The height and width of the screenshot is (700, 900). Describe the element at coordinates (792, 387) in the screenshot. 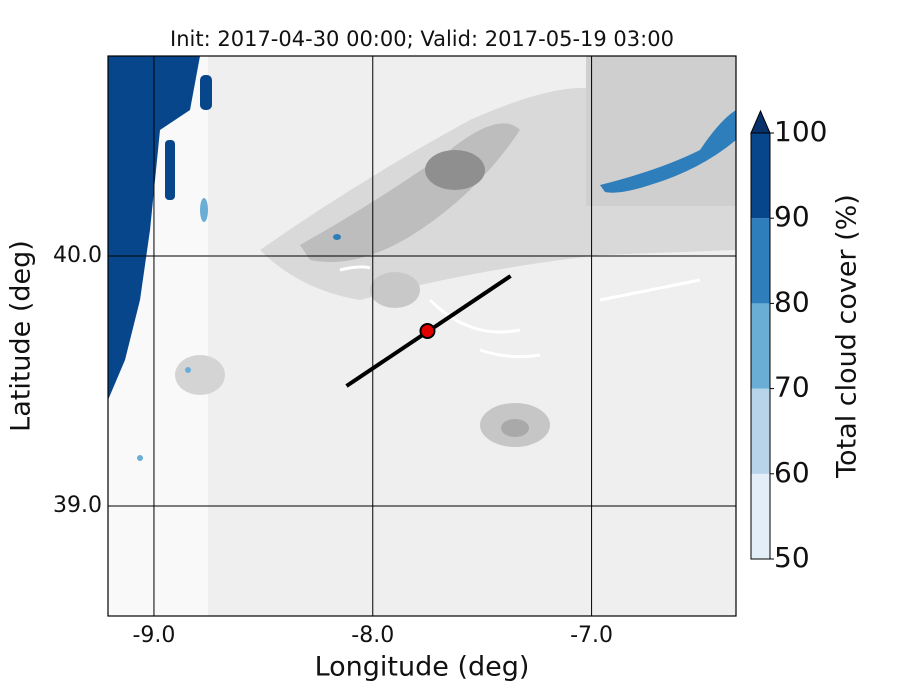

I see `colorbar-tick-label: 70` at that location.